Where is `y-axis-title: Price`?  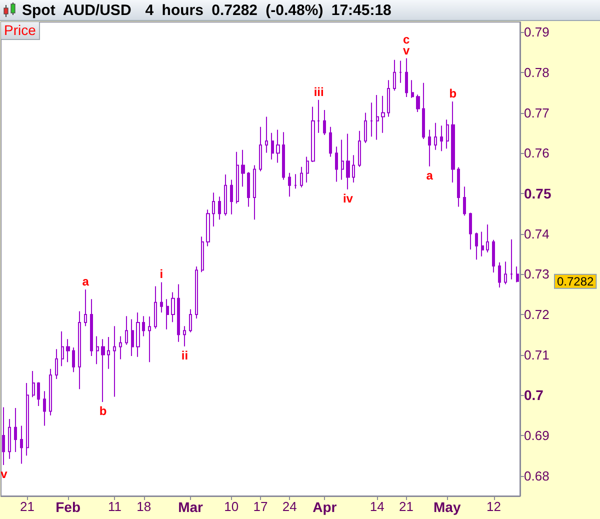 y-axis-title: Price is located at coordinates (20, 31).